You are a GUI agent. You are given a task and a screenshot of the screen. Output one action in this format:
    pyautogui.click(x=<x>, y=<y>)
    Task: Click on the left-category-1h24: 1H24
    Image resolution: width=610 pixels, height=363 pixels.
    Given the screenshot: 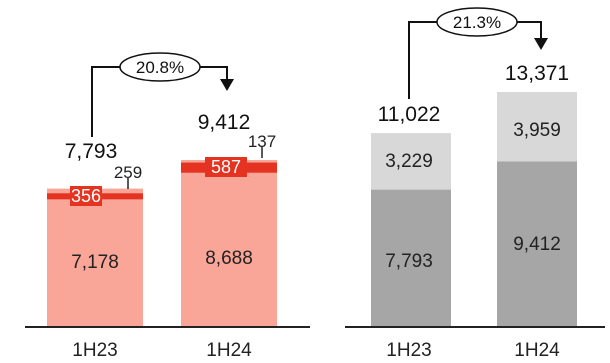 What is the action you would take?
    pyautogui.click(x=229, y=350)
    